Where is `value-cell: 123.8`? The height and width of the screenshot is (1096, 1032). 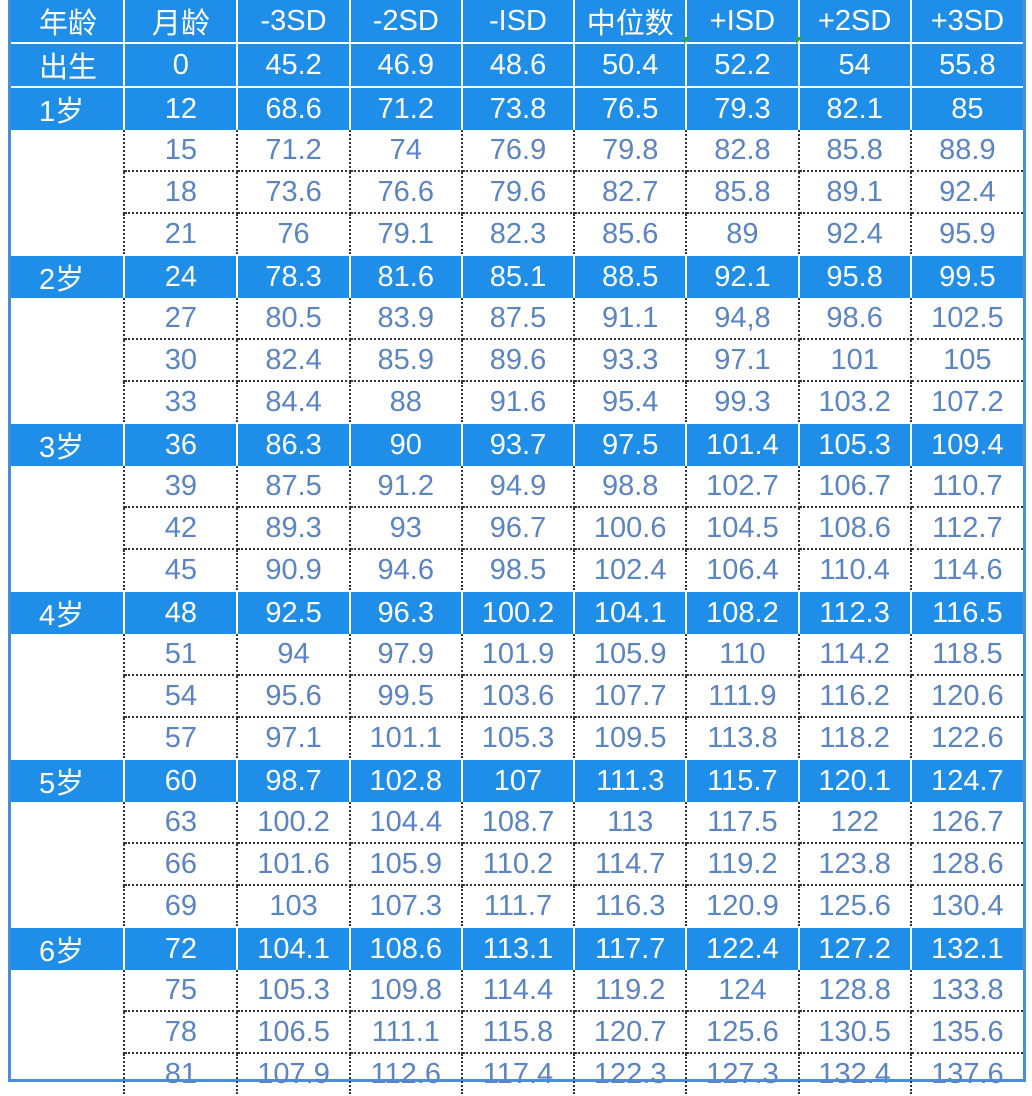
value-cell: 123.8 is located at coordinates (855, 864).